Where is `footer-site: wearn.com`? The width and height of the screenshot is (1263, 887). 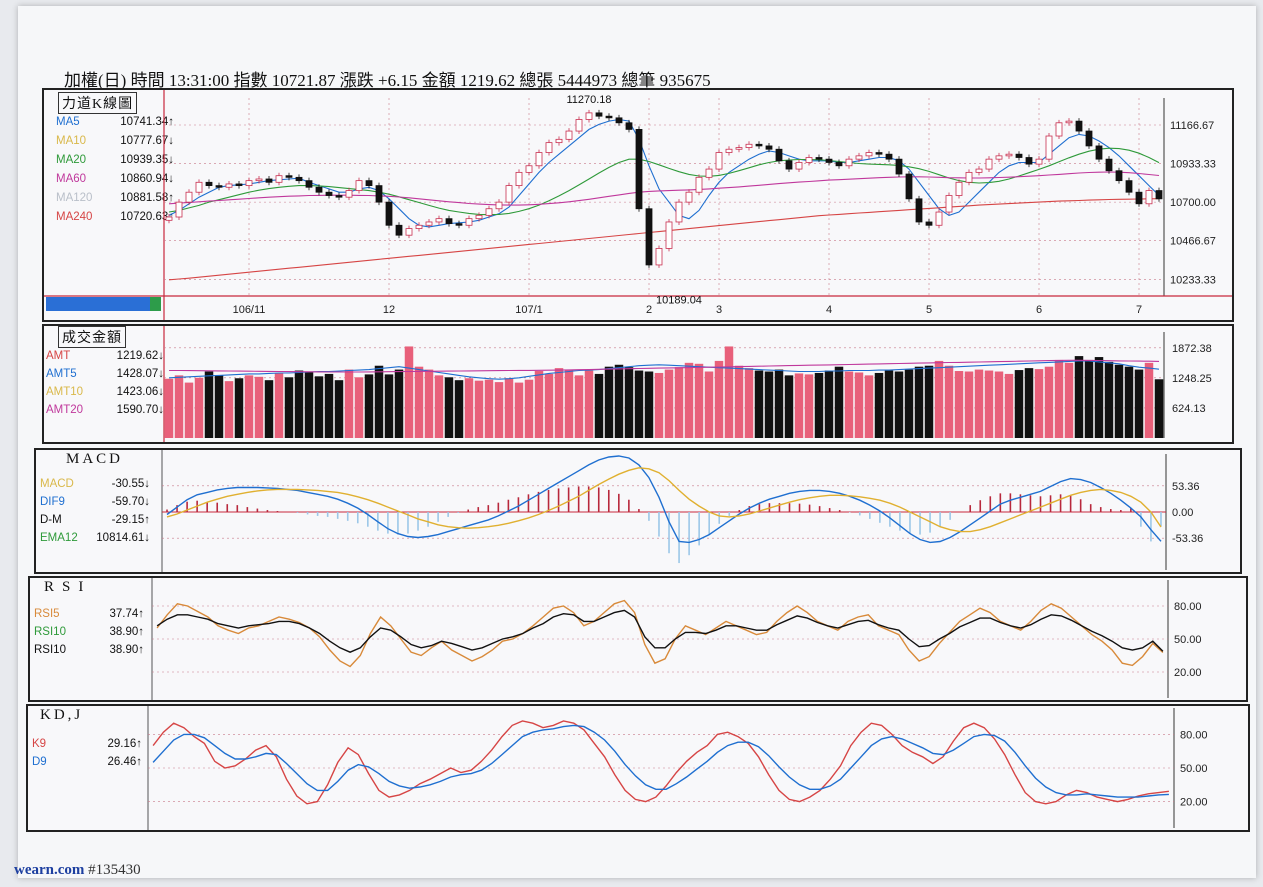
footer-site: wearn.com is located at coordinates (49, 870).